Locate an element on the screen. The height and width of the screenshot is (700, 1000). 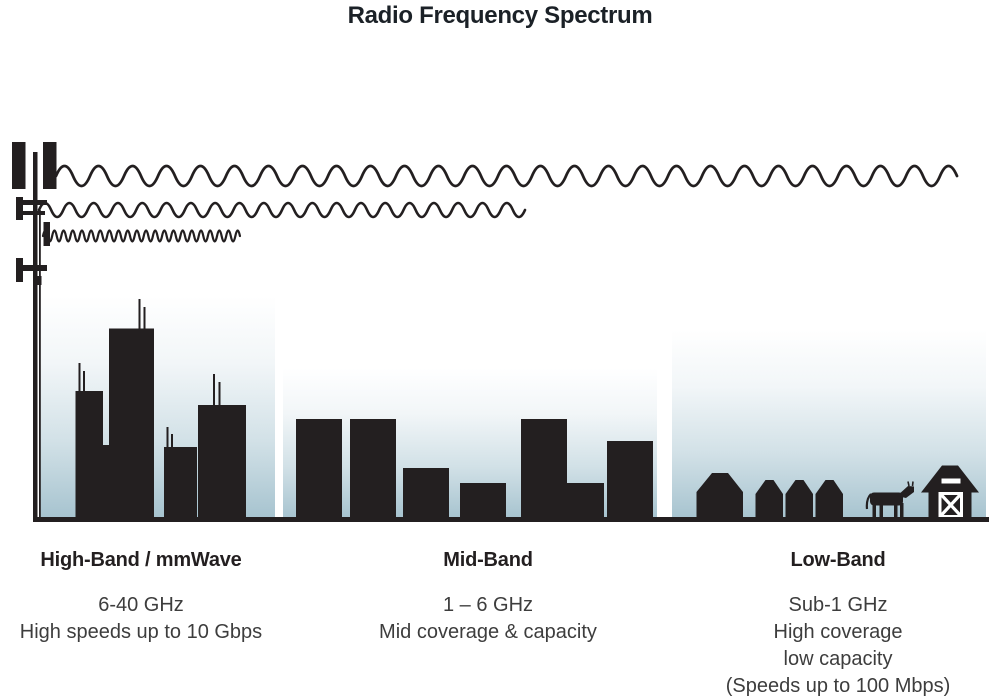
midrise-buildings-icon is located at coordinates (474, 468).